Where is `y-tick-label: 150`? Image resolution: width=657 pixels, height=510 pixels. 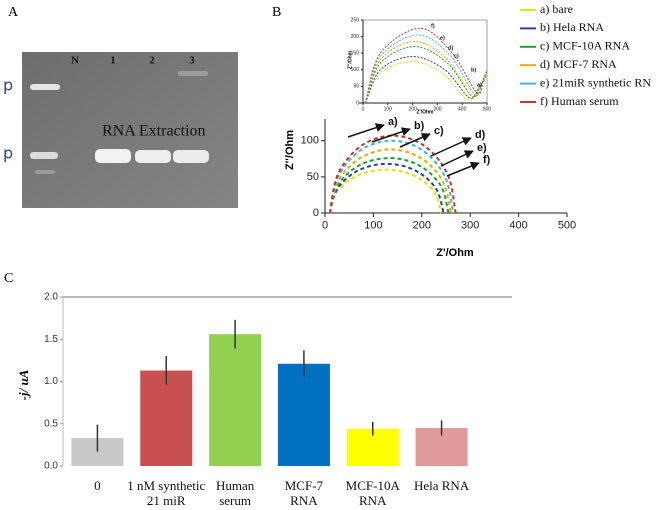 y-tick-label: 150 is located at coordinates (355, 54).